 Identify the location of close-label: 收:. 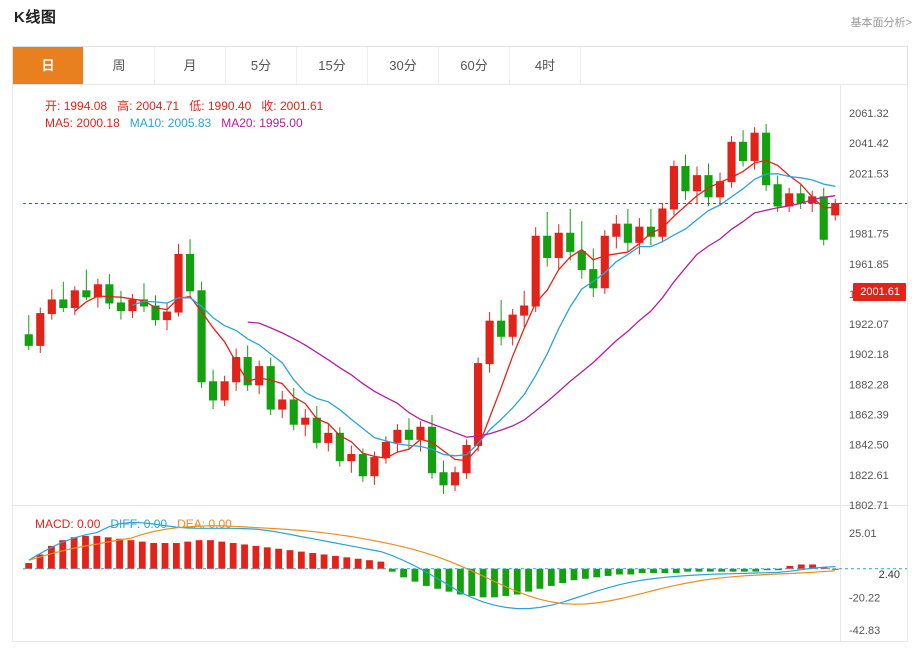
(269, 106).